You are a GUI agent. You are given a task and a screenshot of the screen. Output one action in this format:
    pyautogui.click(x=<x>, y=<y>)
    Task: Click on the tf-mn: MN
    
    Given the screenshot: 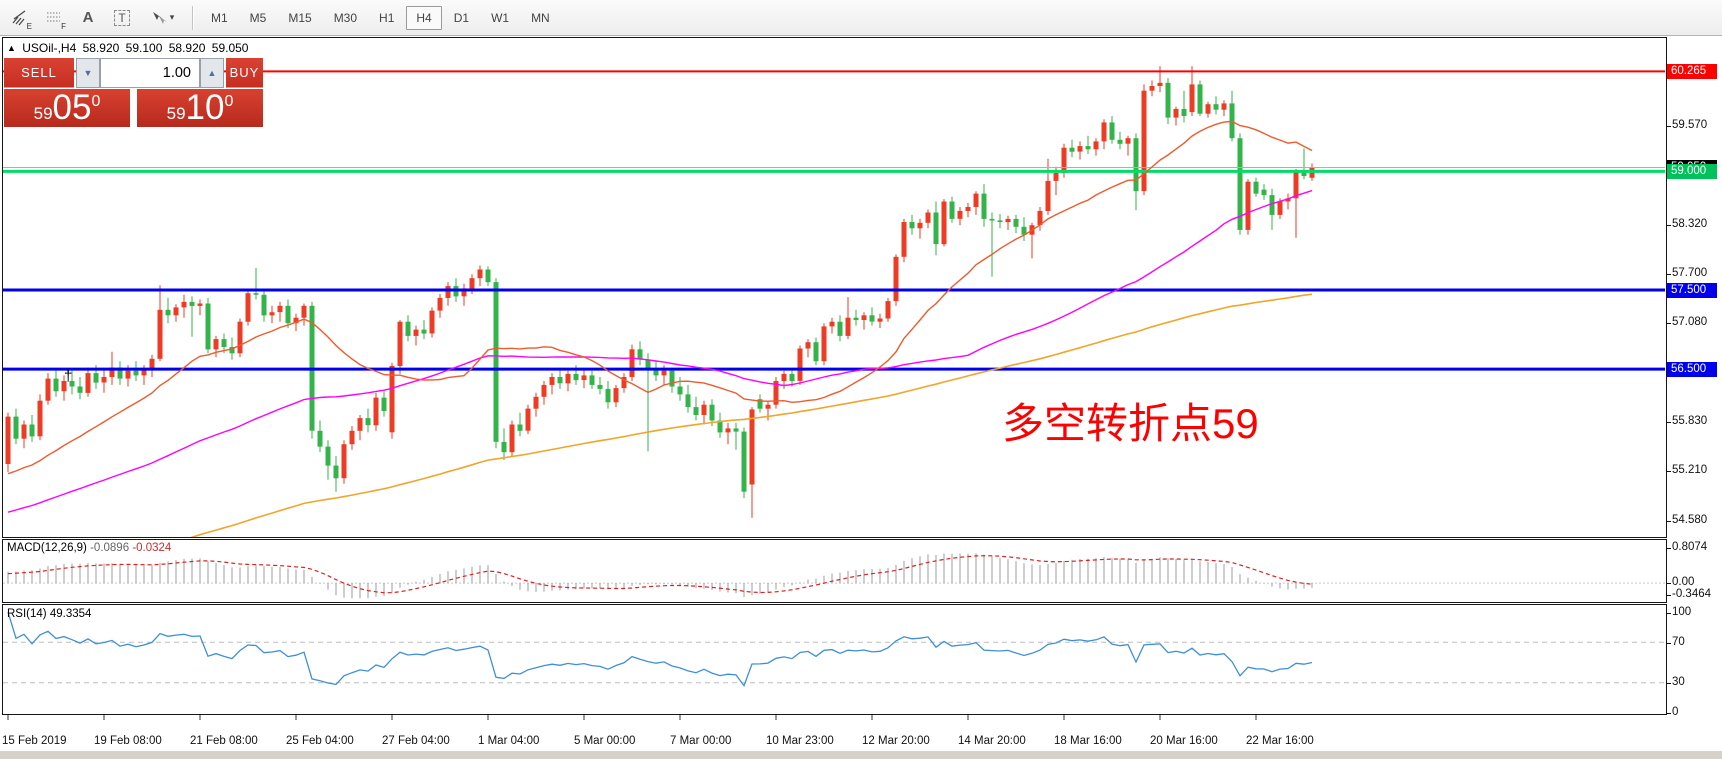 What is the action you would take?
    pyautogui.click(x=540, y=17)
    